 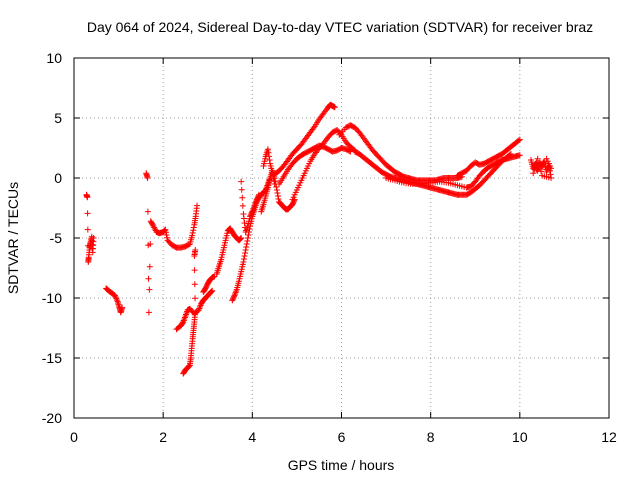 What do you see at coordinates (349, 151) in the screenshot?
I see `data-point-arc-n` at bounding box center [349, 151].